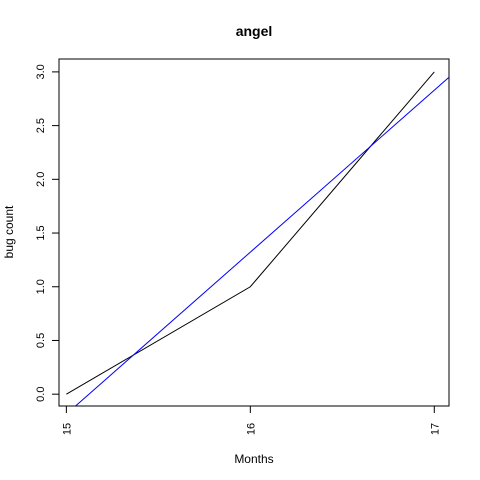 The height and width of the screenshot is (480, 480). Describe the element at coordinates (67, 429) in the screenshot. I see `x-tick-label-15: 15` at that location.